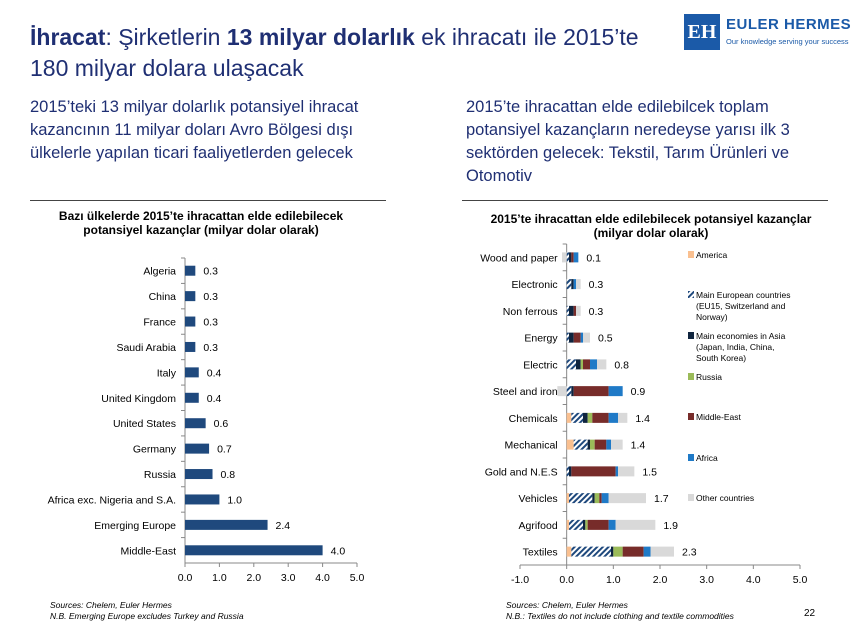 This screenshot has width=857, height=637. I want to click on category-label: Agrifood, so click(538, 526).